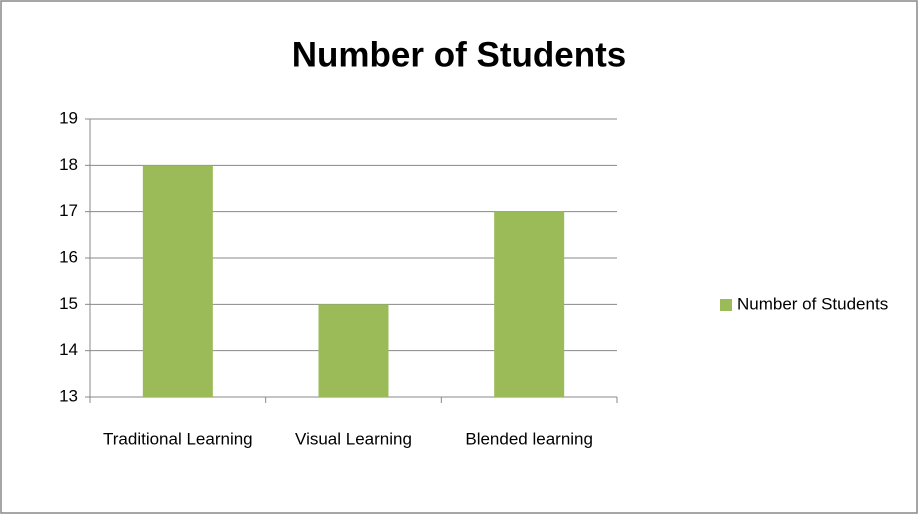  I want to click on y-tick-label: 17, so click(68, 210).